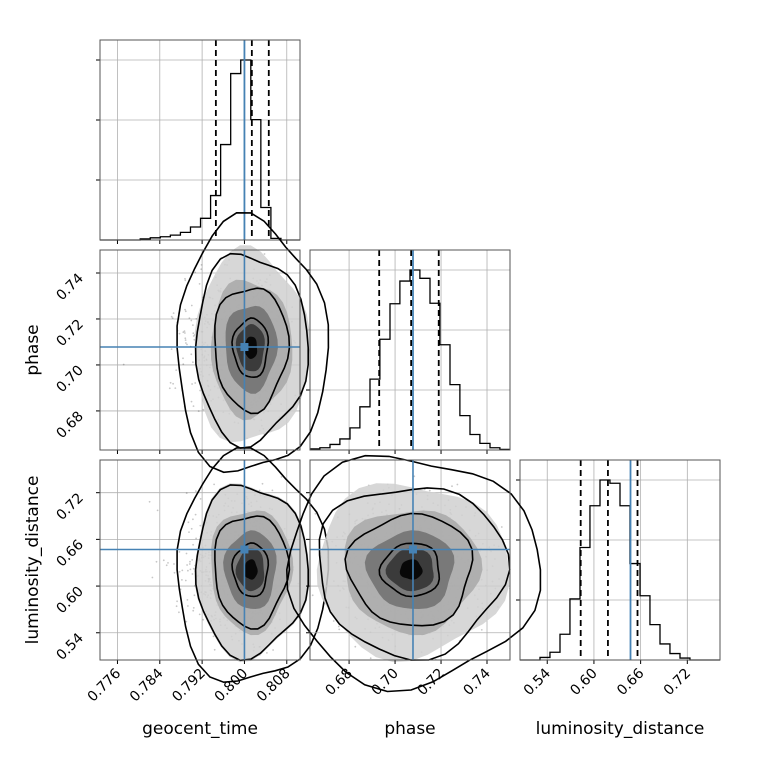  Describe the element at coordinates (69, 600) in the screenshot. I see `y-tick-label: 0.60` at that location.